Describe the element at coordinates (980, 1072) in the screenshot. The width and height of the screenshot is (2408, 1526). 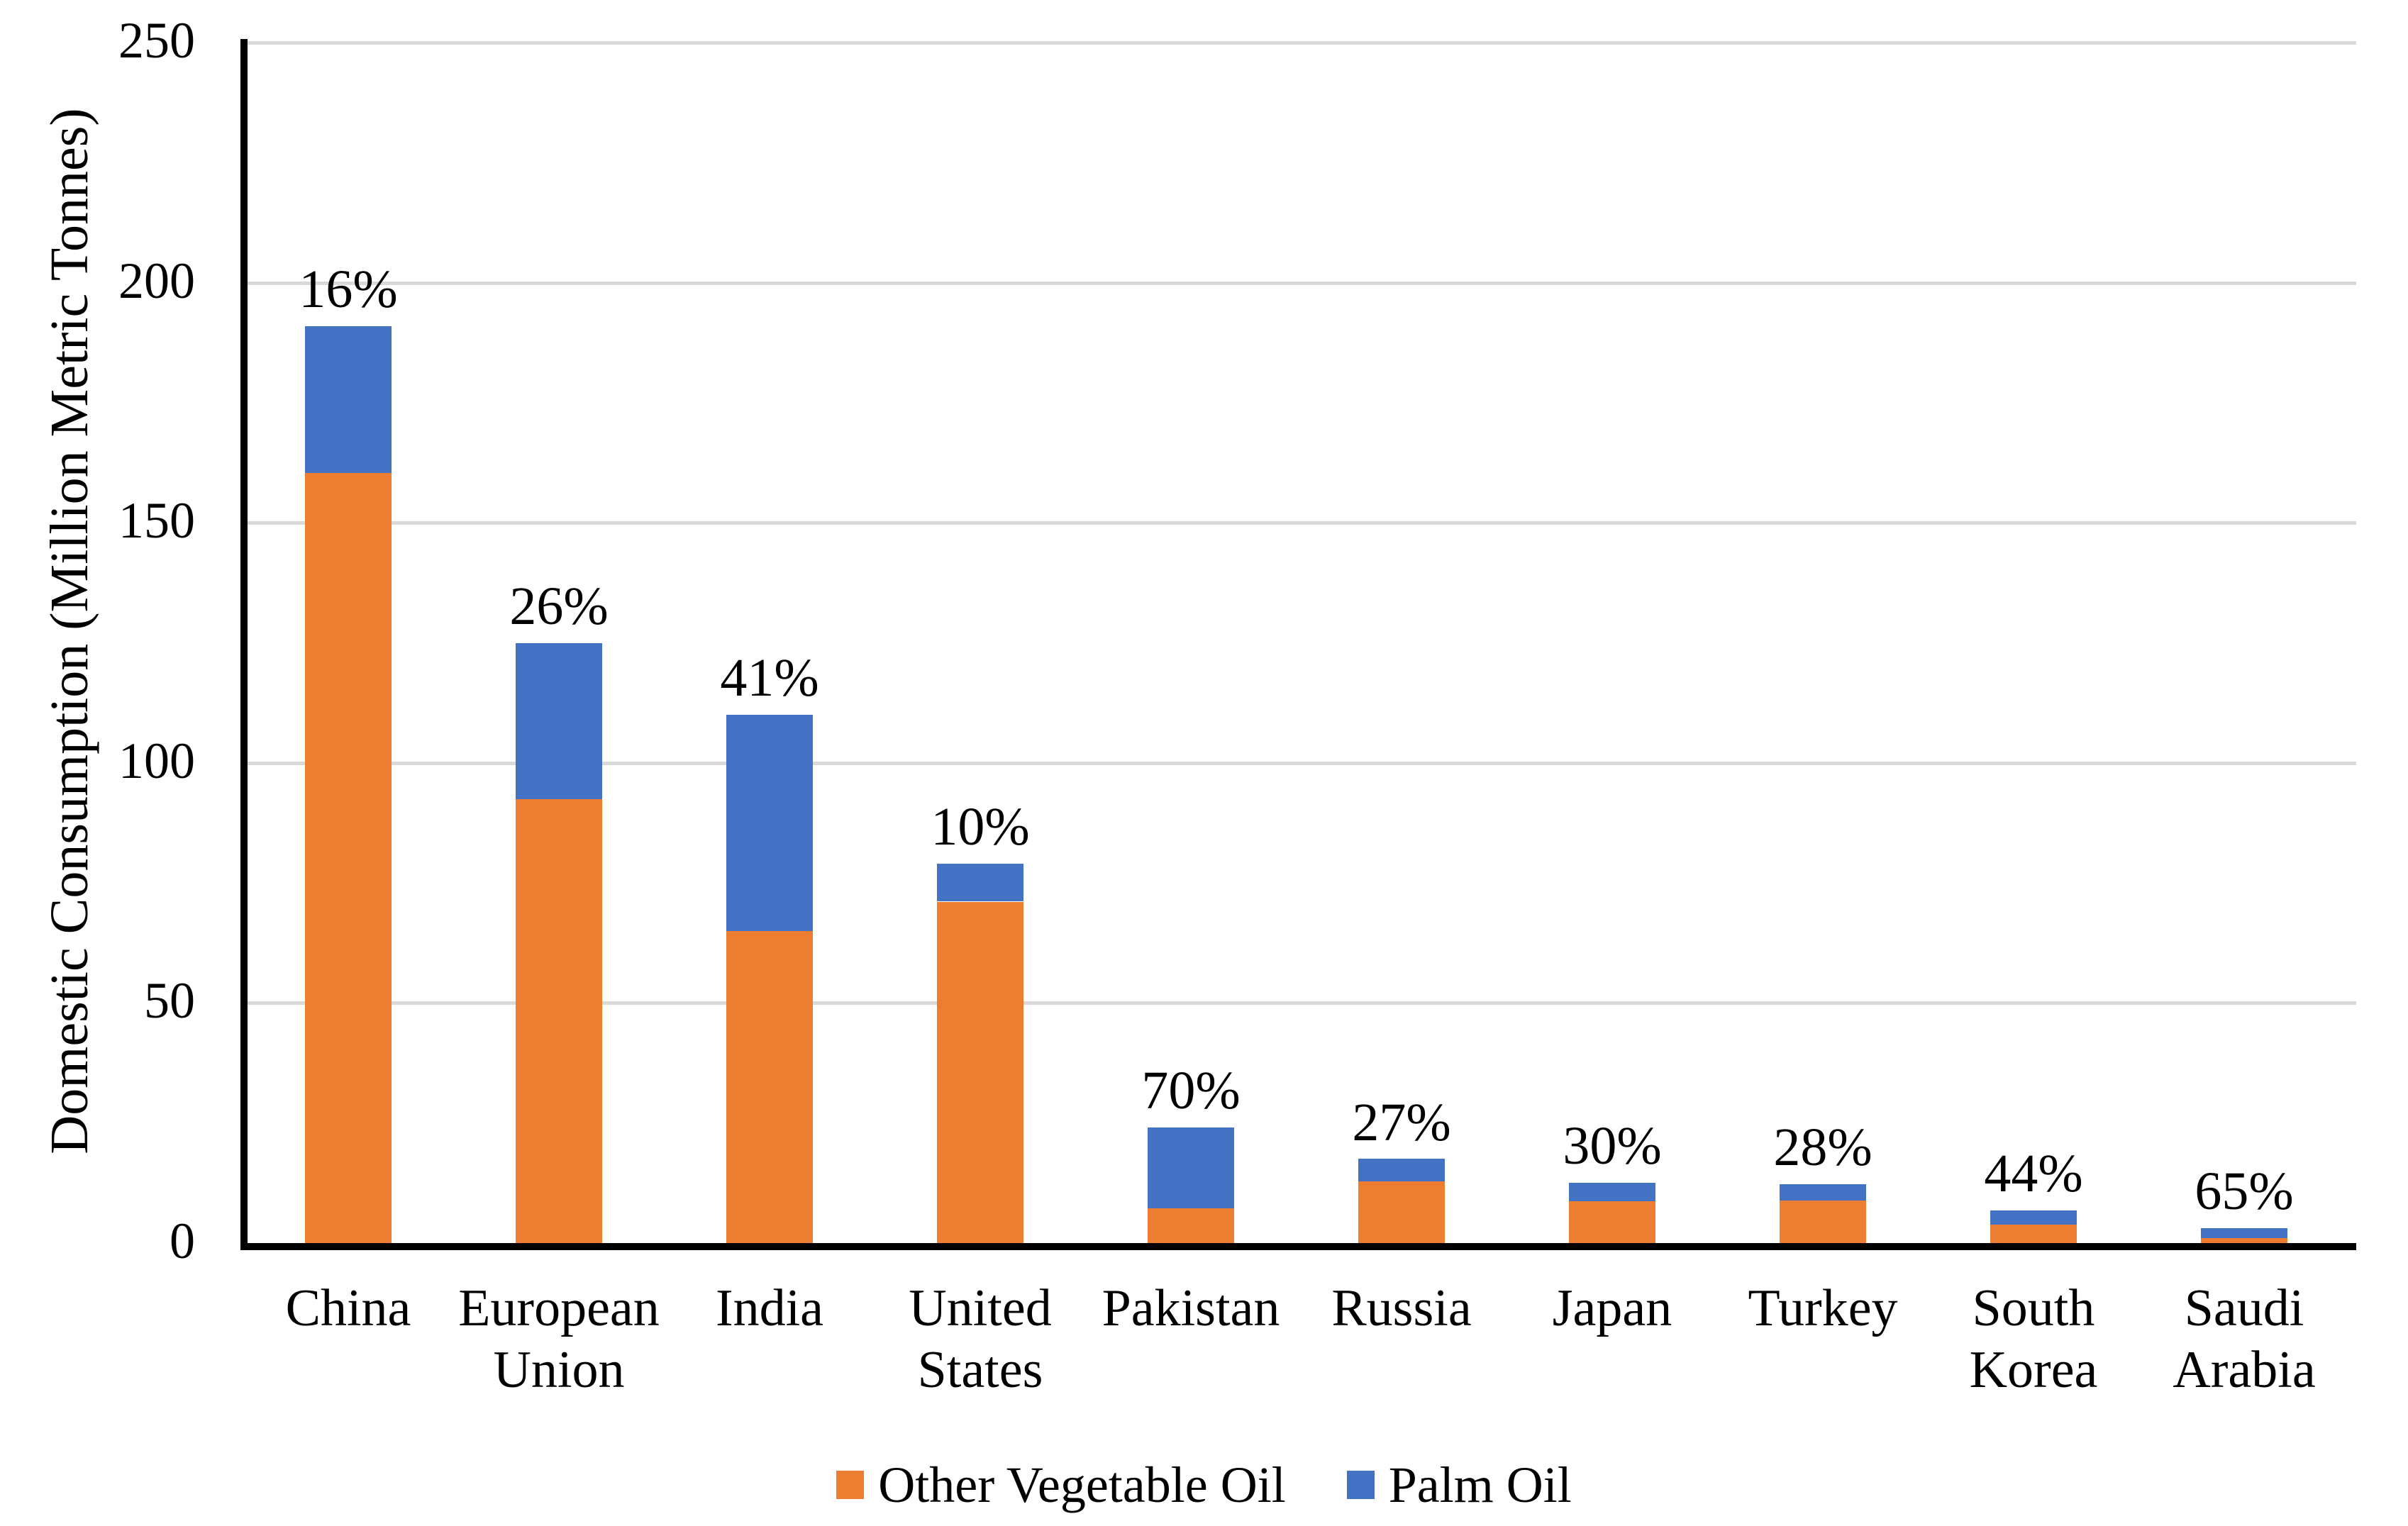
I see `bar-segment-other-vegetable-oil-united-states` at that location.